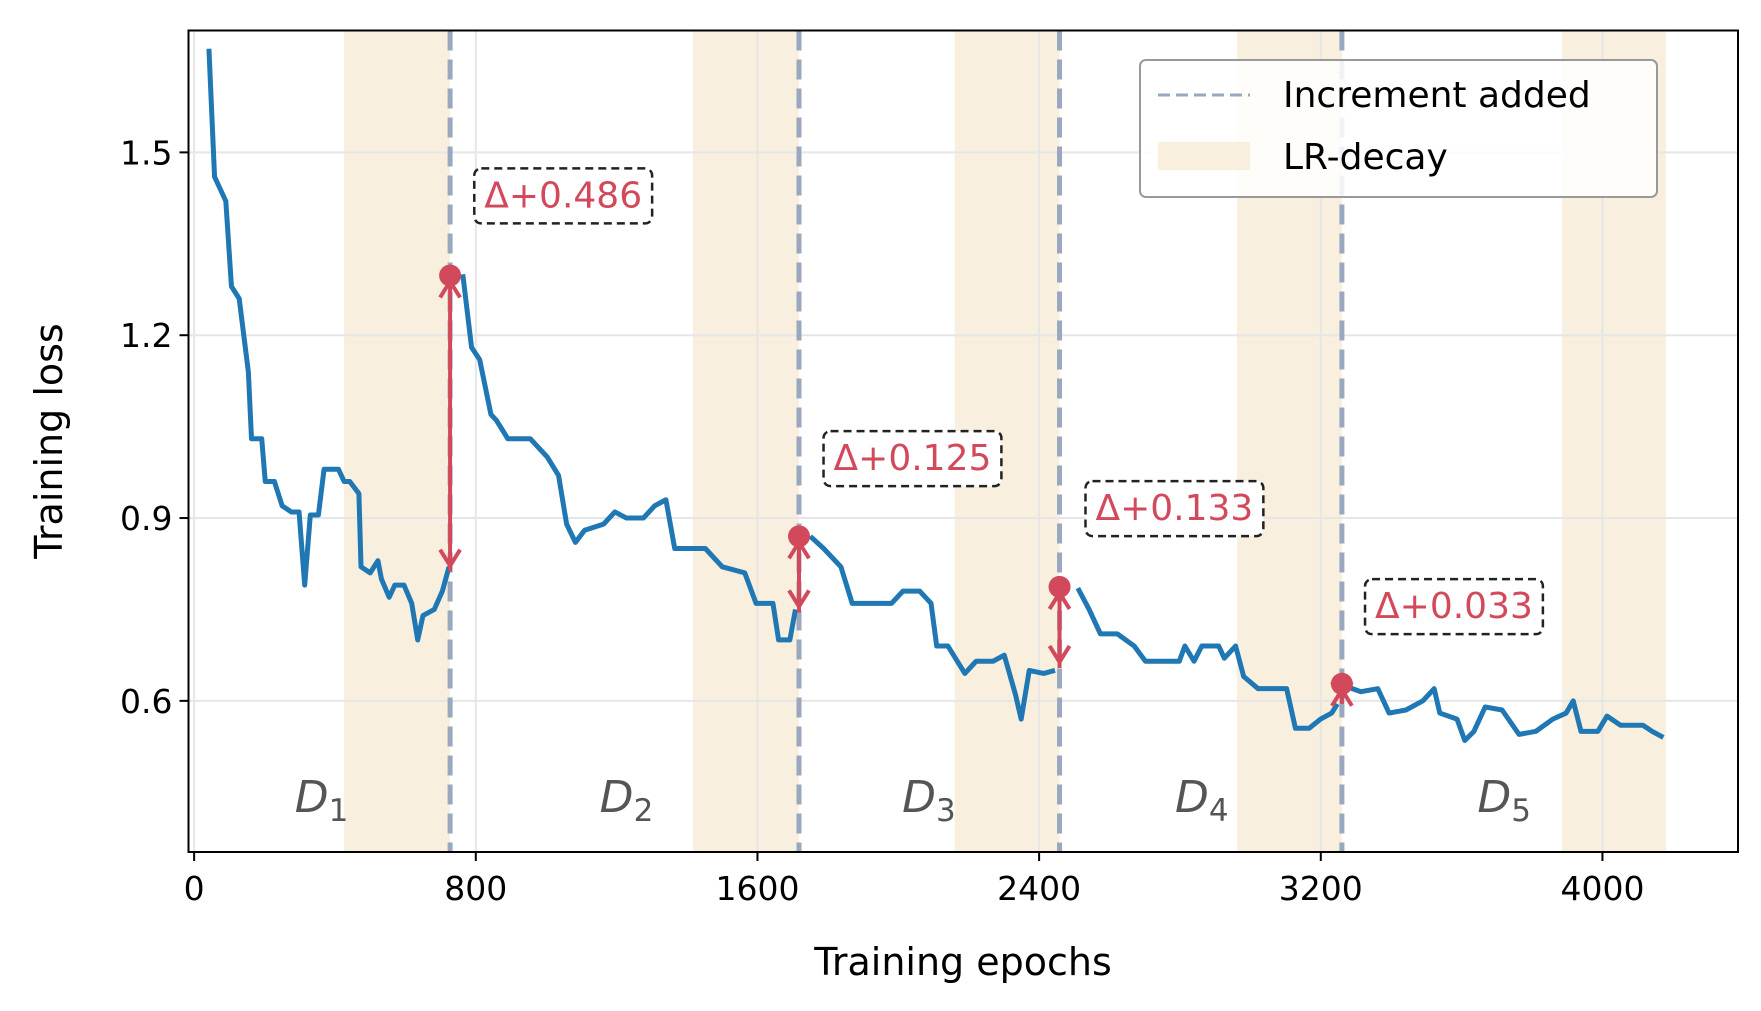 The height and width of the screenshot is (1011, 1761). Describe the element at coordinates (1219, 811) in the screenshot. I see `task-label-subscript: 4` at that location.